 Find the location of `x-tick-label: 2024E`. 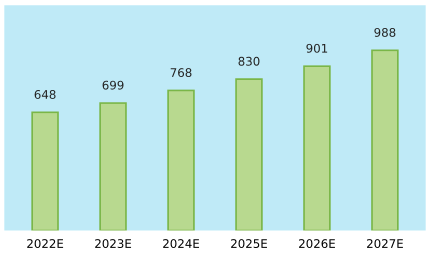

x-tick-label: 2024E is located at coordinates (181, 243).